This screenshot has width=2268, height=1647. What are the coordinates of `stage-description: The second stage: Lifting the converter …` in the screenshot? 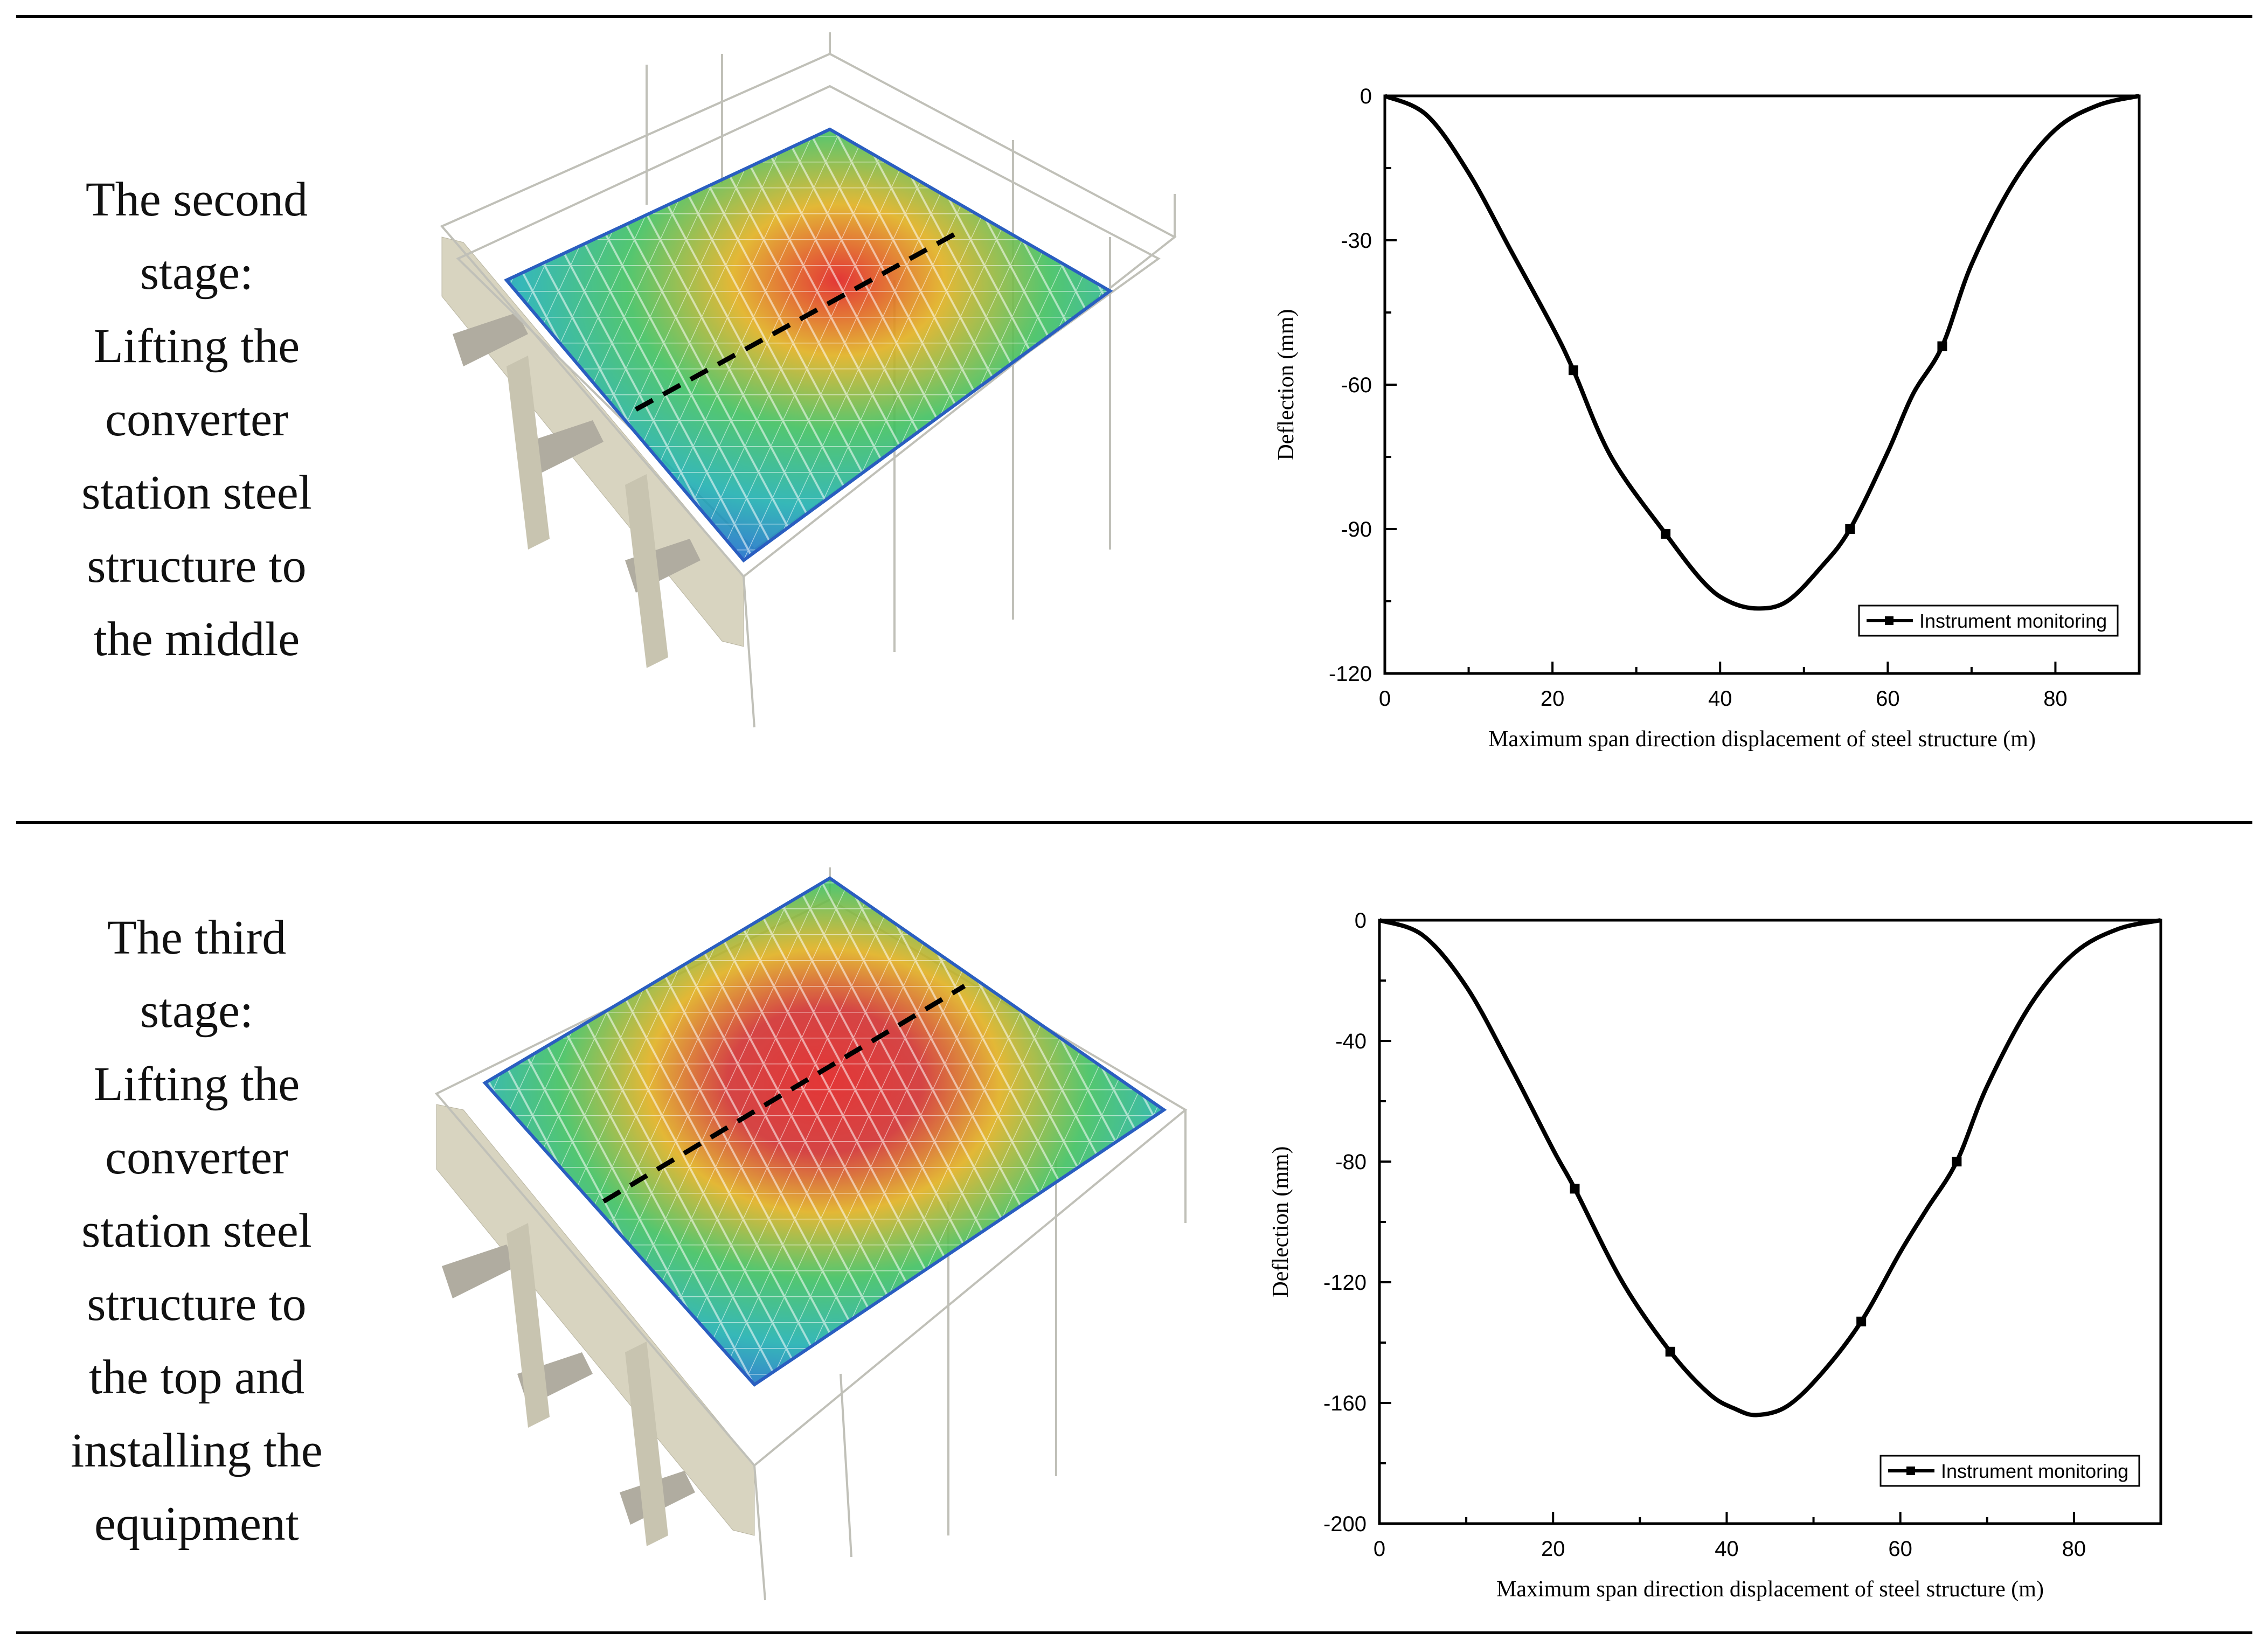 It's located at (196, 419).